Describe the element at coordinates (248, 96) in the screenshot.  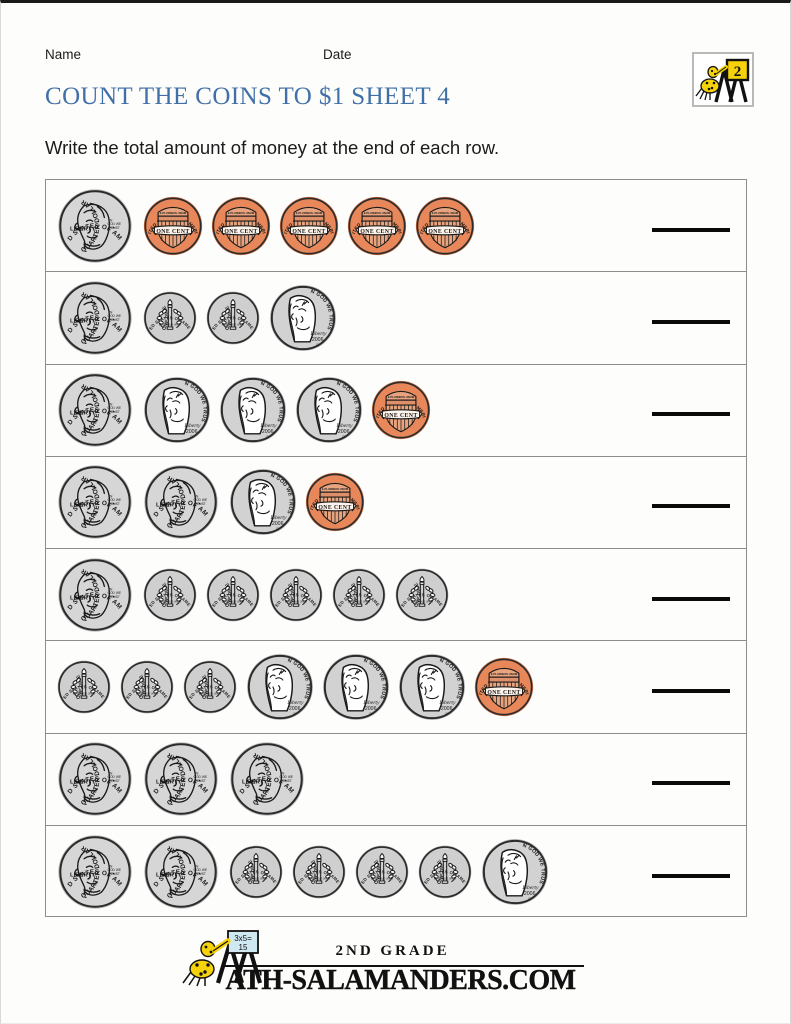
I see `page-title: COUNT THE COINS TO $1 SHEET 4` at that location.